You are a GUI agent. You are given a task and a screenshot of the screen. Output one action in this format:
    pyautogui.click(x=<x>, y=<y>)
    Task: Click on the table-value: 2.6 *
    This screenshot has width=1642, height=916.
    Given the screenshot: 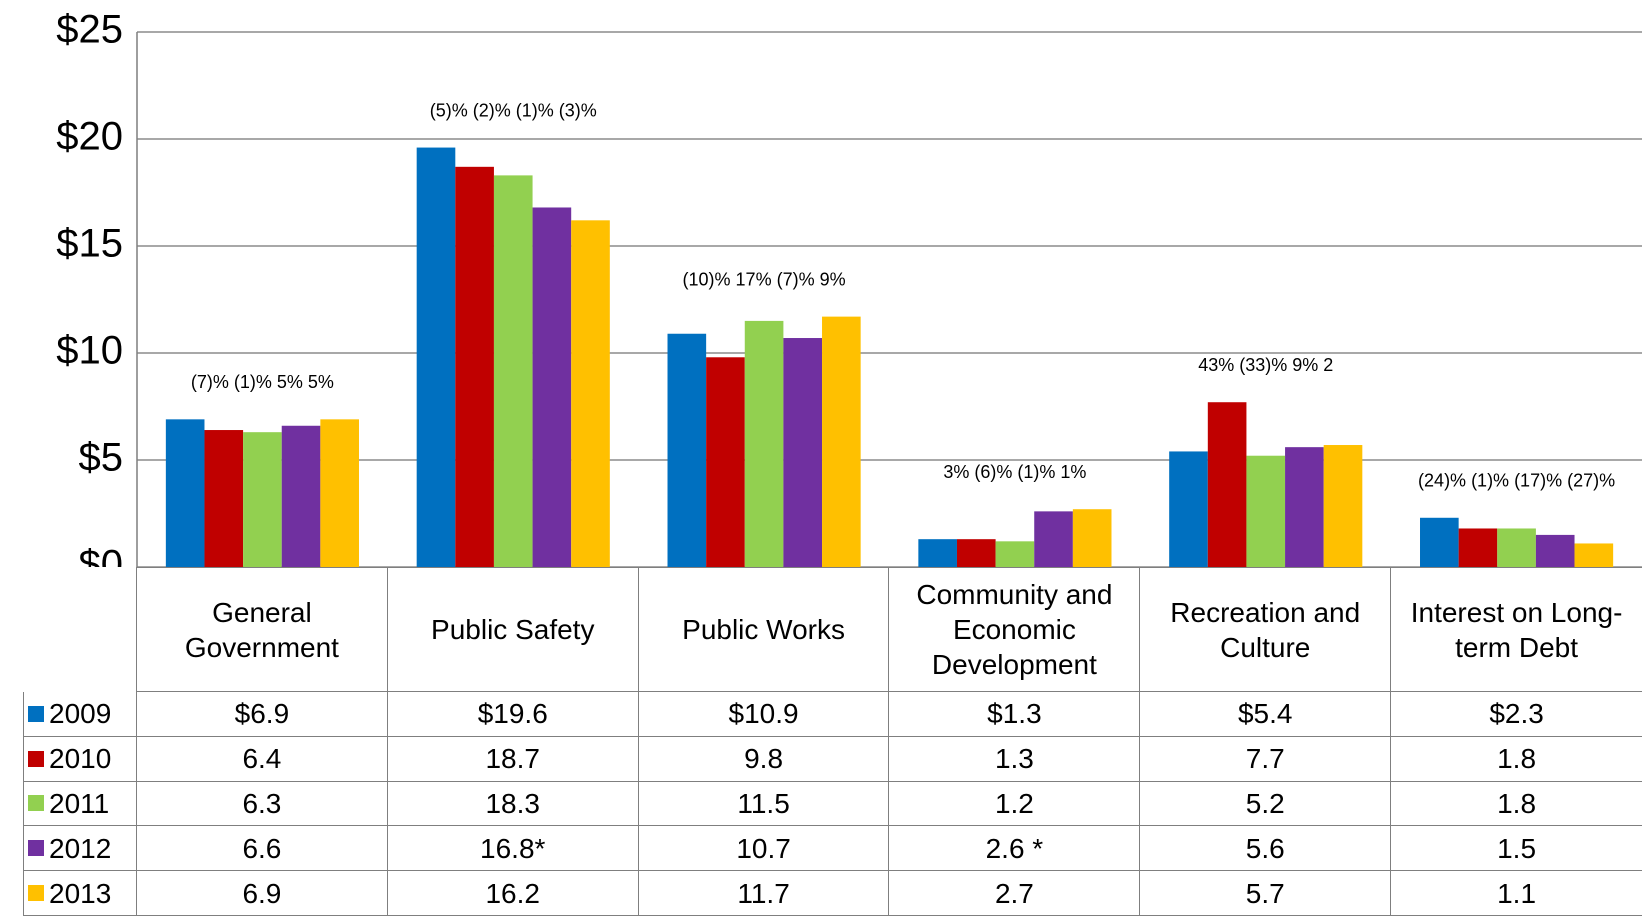 What is the action you would take?
    pyautogui.click(x=1015, y=849)
    